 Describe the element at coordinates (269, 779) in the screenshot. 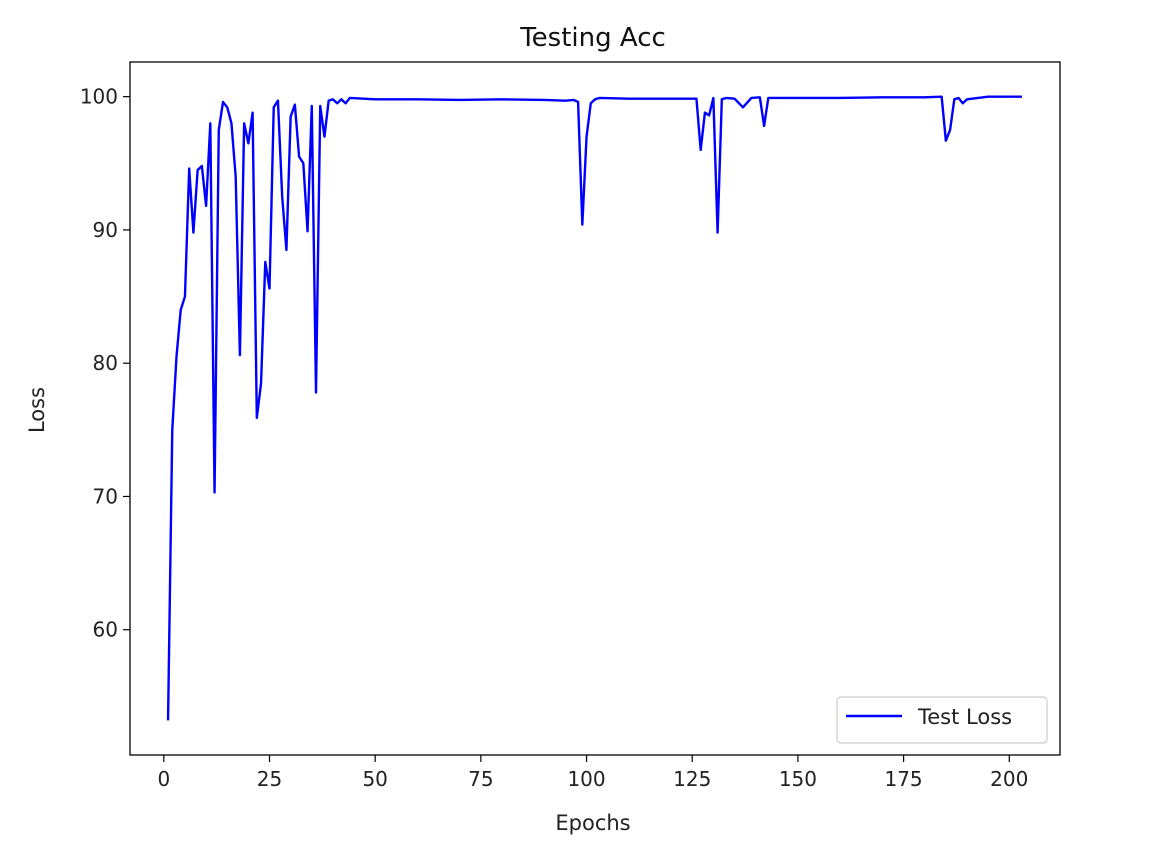

I see `x-tick-label: 25` at that location.